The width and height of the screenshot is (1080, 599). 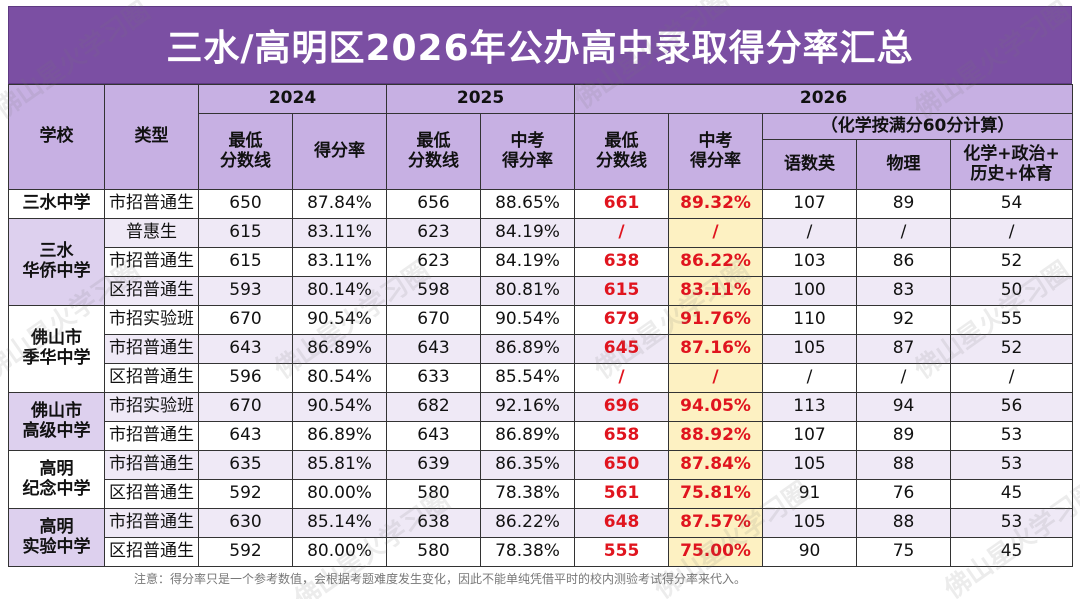 What do you see at coordinates (810, 378) in the screenshot?
I see `yushuying-score: /` at bounding box center [810, 378].